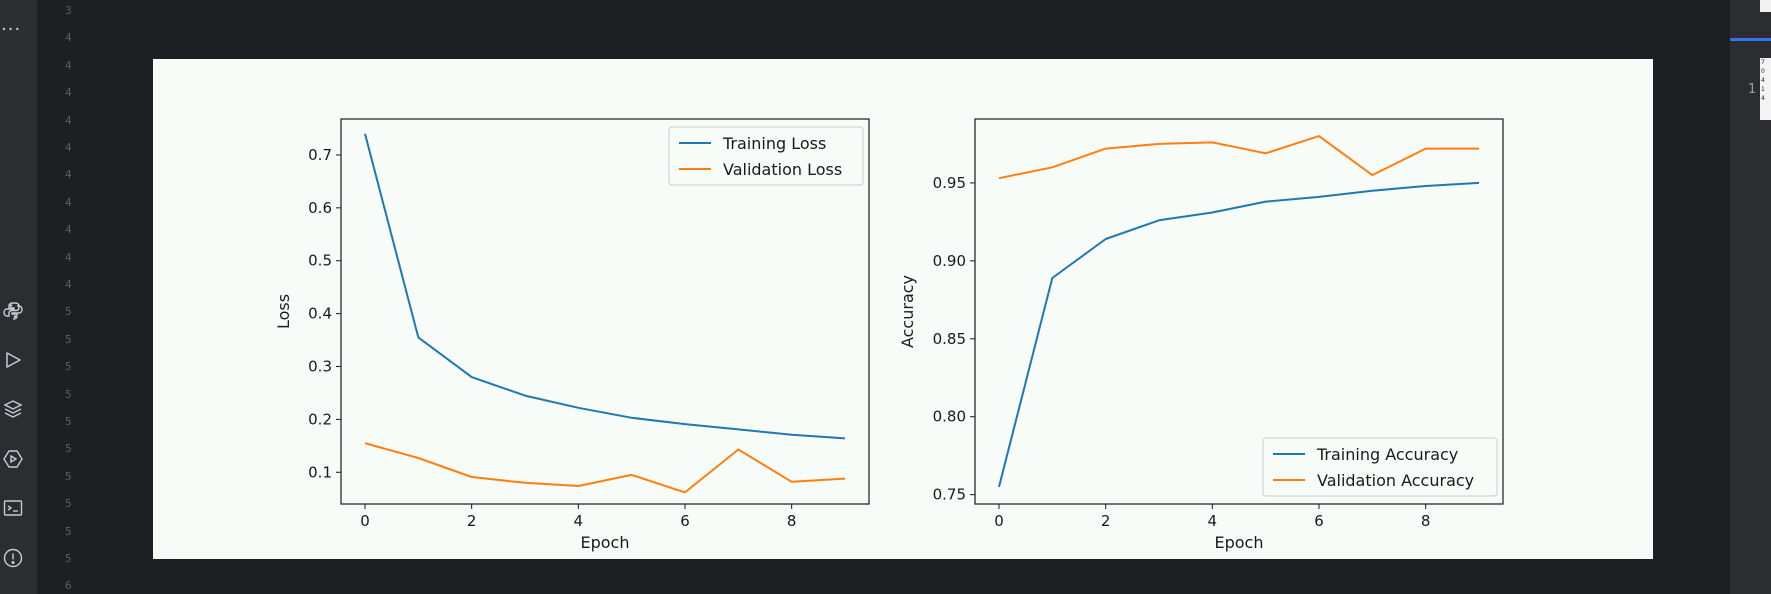  What do you see at coordinates (320, 155) in the screenshot?
I see `chart1-y-tick-label: 0.7` at bounding box center [320, 155].